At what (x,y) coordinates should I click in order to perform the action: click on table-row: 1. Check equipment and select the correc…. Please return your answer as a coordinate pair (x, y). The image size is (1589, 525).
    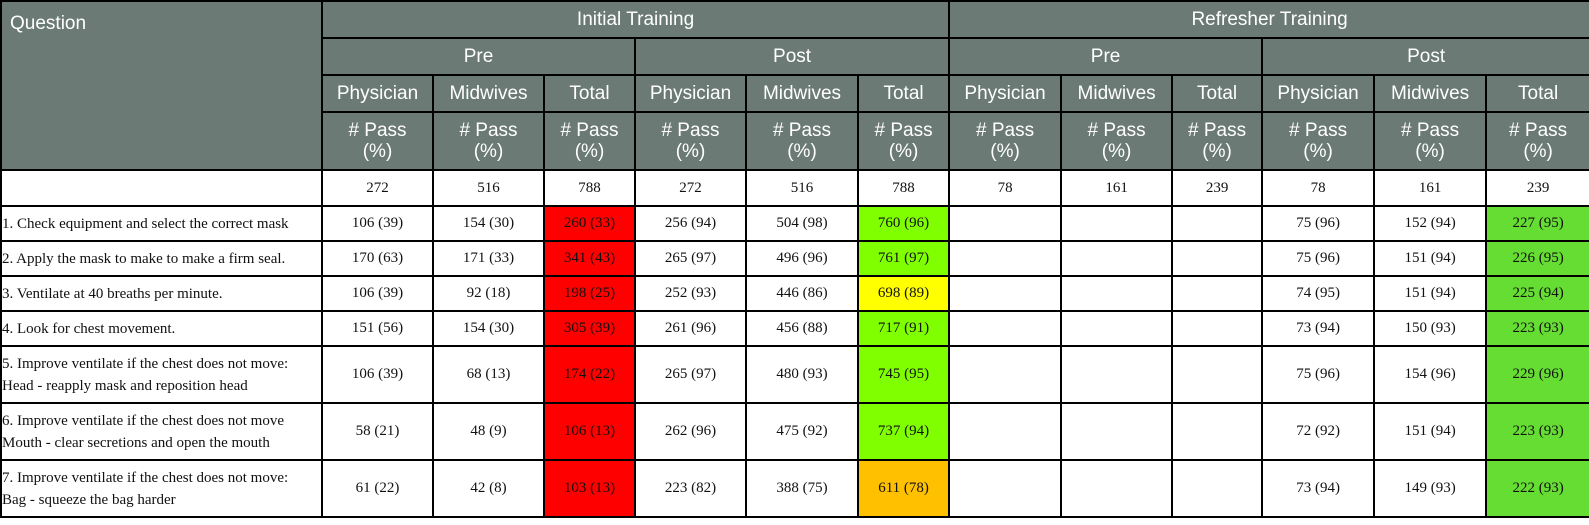
    Looking at the image, I should click on (794, 223).